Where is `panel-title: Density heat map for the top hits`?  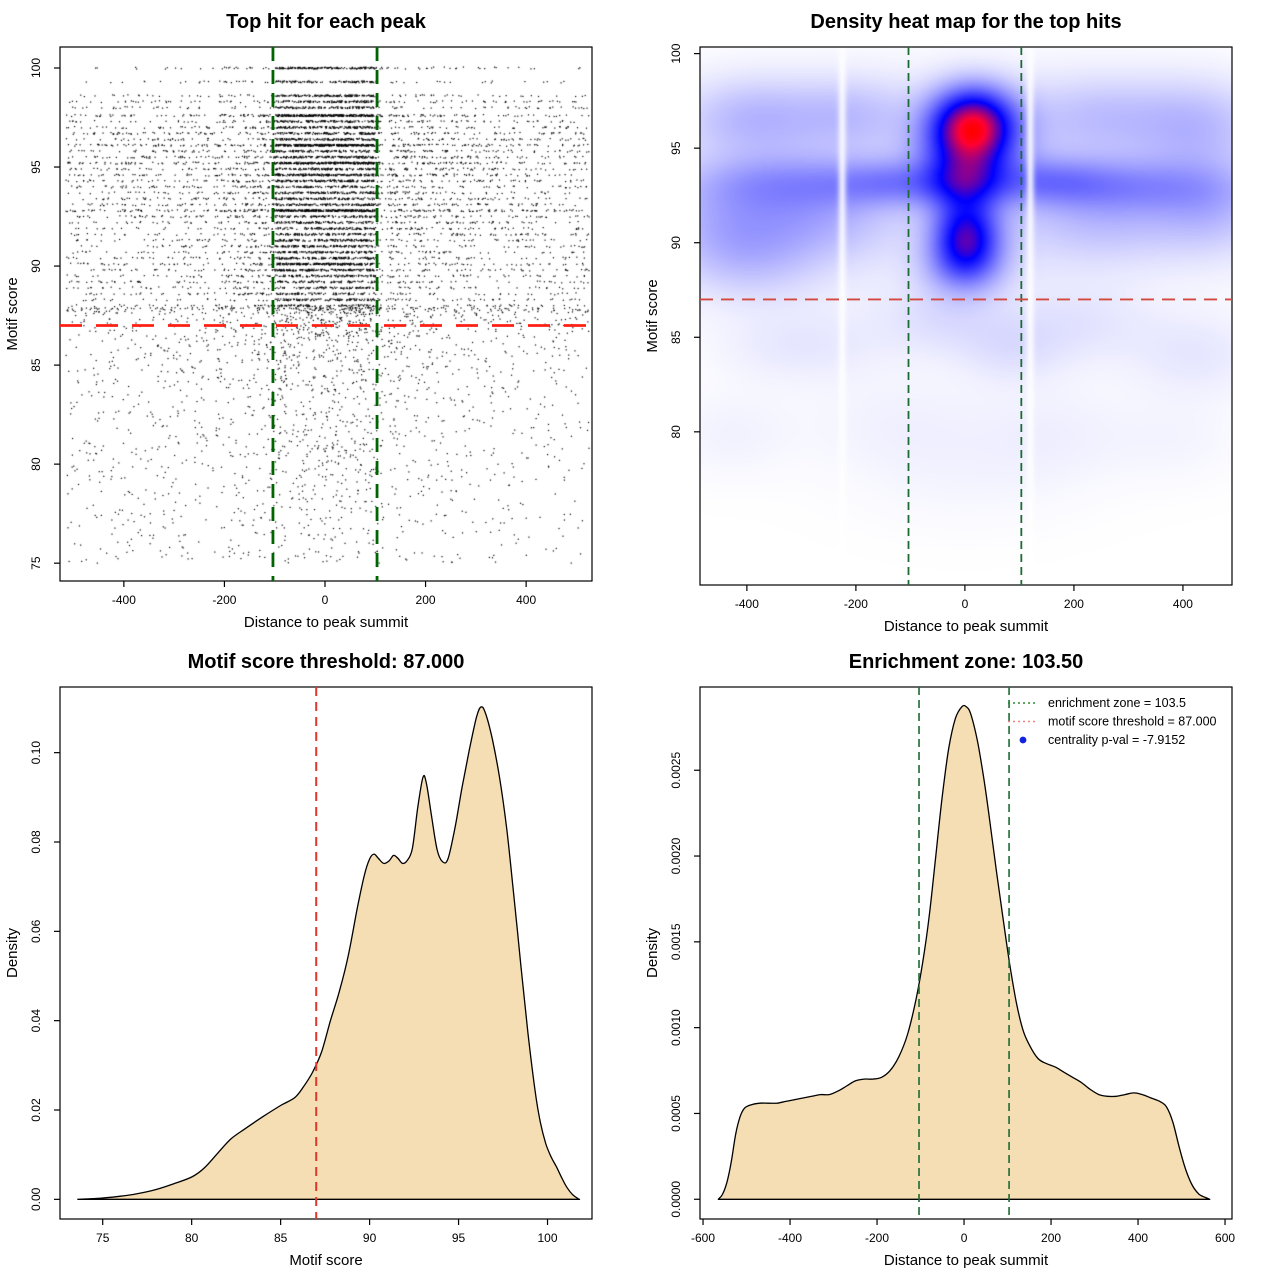
panel-title: Density heat map for the top hits is located at coordinates (965, 22).